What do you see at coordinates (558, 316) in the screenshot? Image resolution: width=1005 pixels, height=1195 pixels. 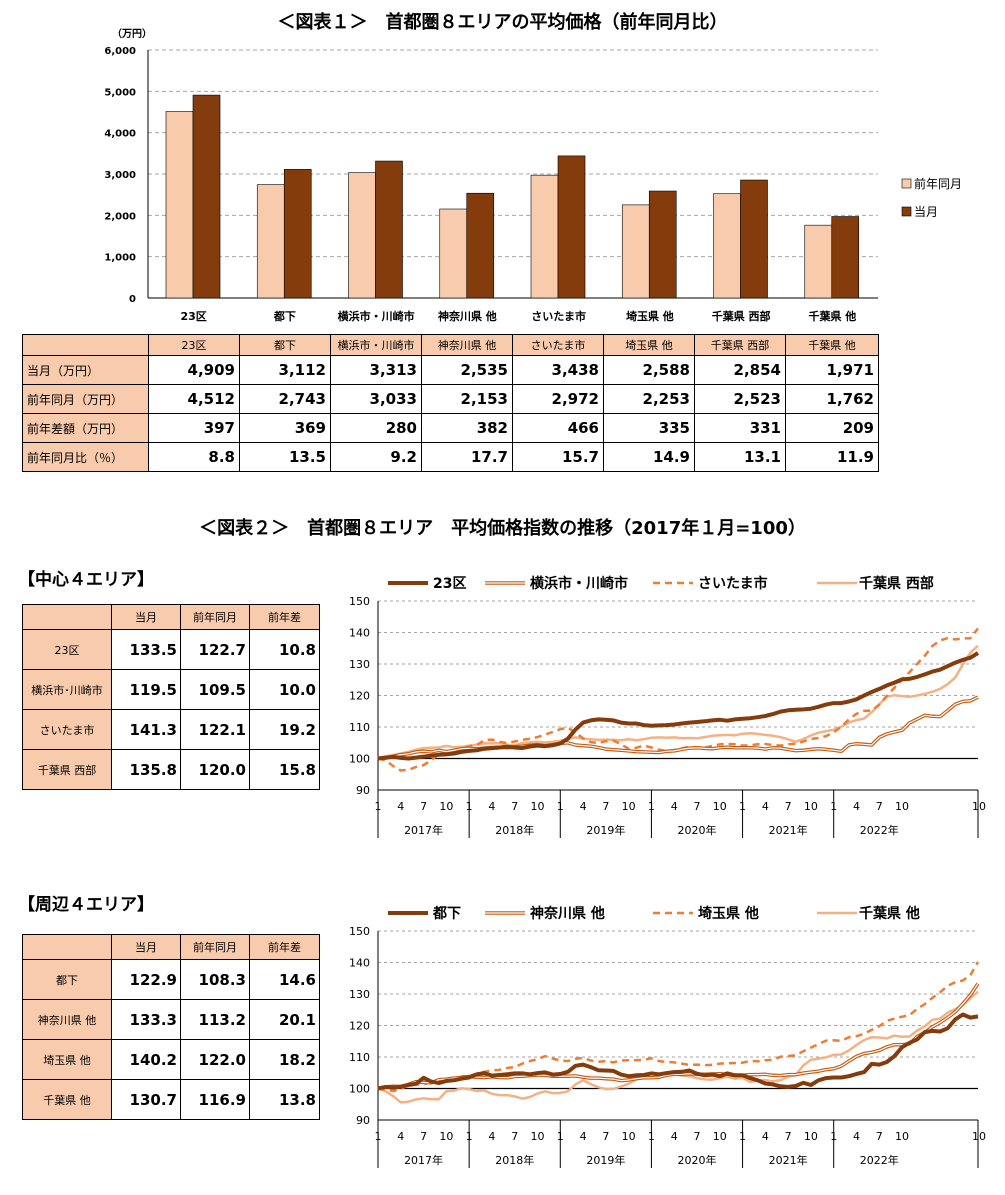 I see `x-category-label: さいたま市` at bounding box center [558, 316].